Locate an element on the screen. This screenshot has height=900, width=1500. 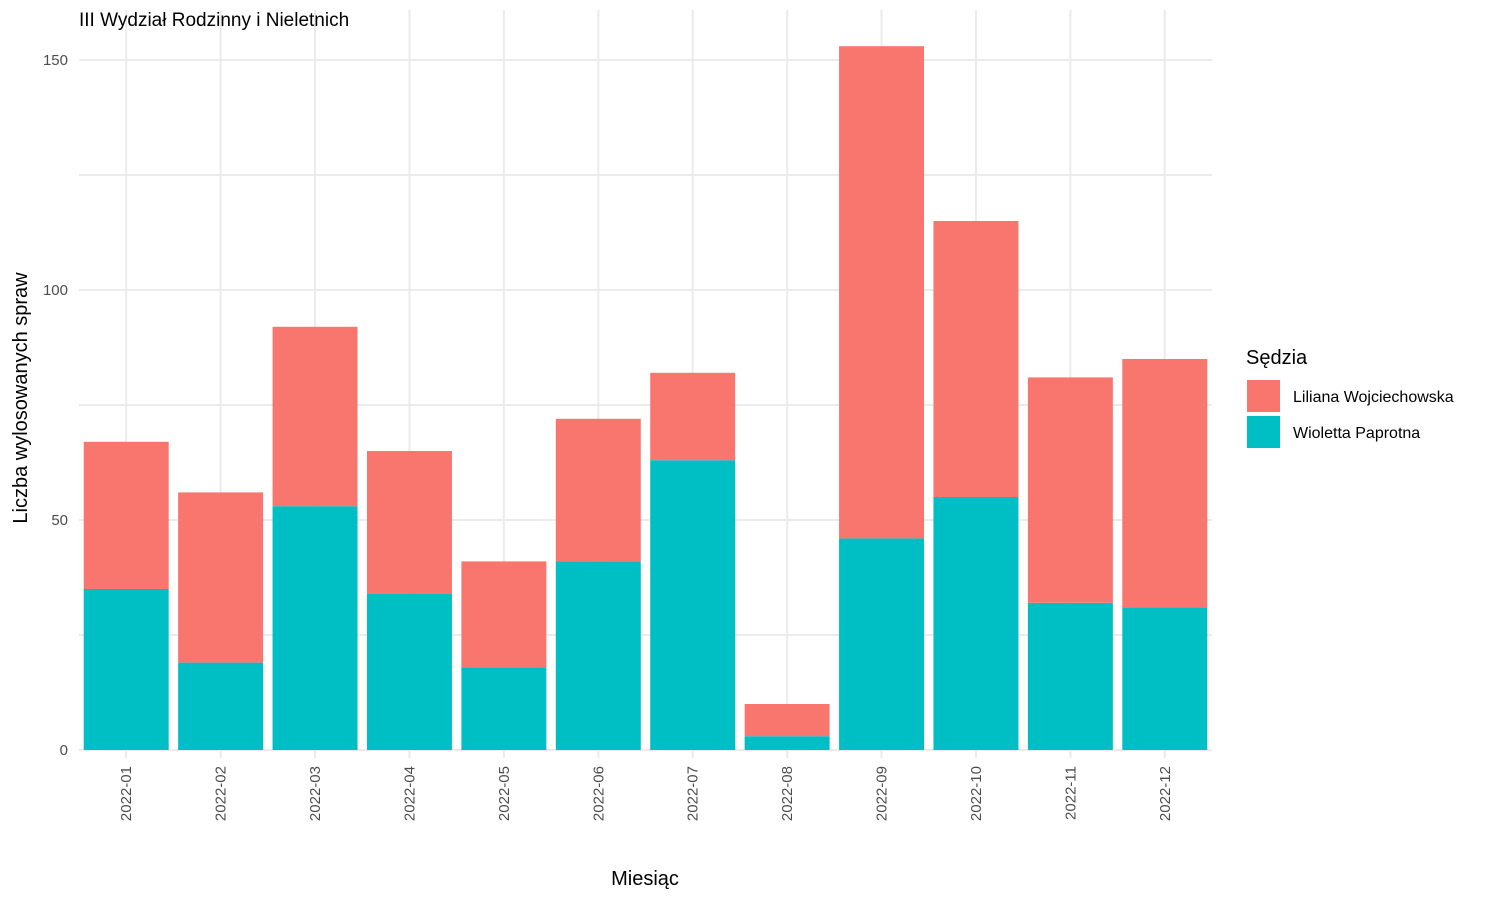
chart-title: III Wydział Rodzinny i Nieletnich is located at coordinates (214, 20).